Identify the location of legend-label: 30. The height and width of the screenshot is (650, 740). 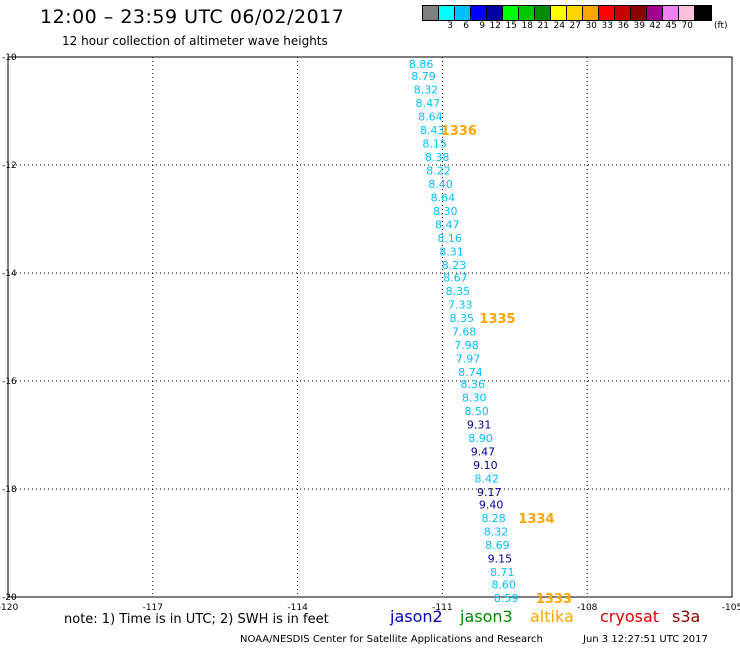
(591, 26).